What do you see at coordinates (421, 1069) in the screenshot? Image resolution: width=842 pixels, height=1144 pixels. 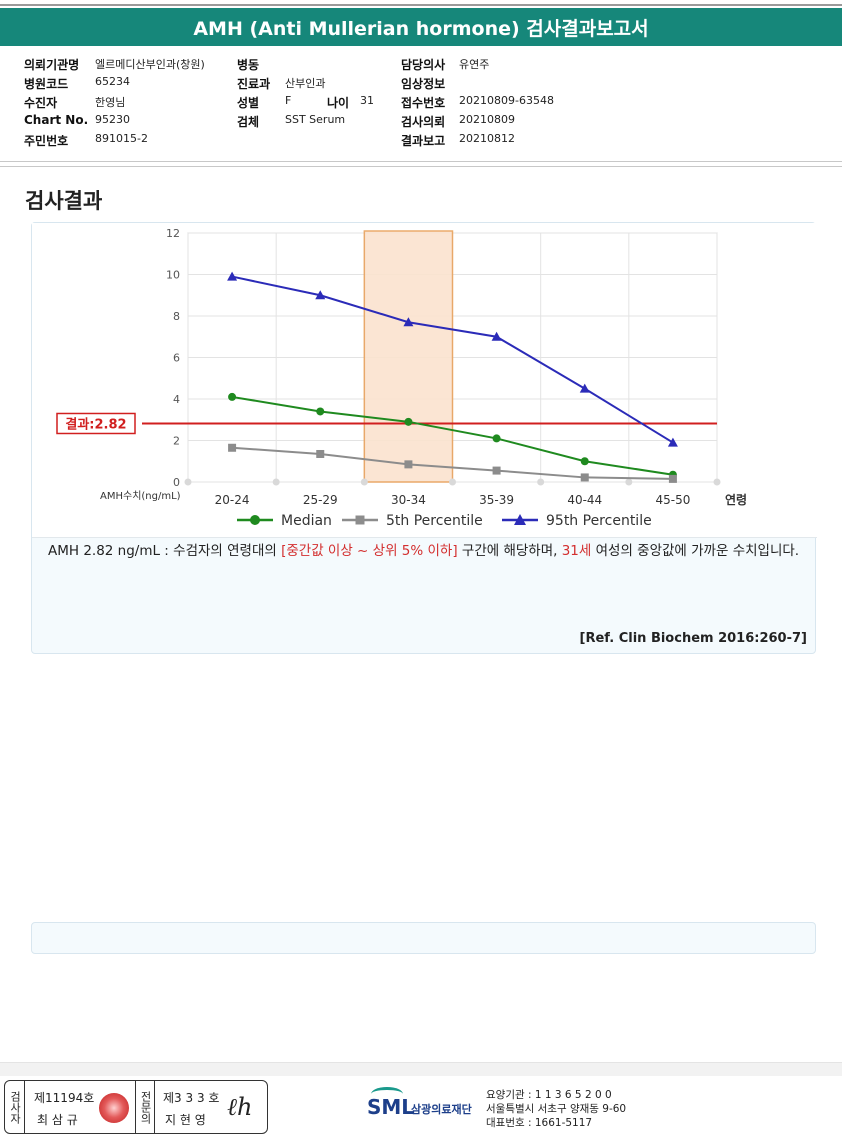 I see `footer-separator` at bounding box center [421, 1069].